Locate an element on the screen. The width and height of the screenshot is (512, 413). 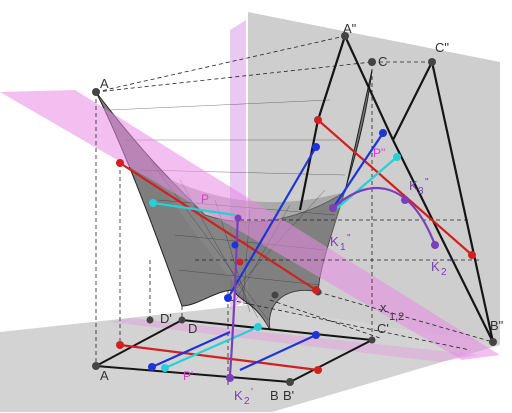
label-K3-double-group: K 3 " is located at coordinates (419, 187).